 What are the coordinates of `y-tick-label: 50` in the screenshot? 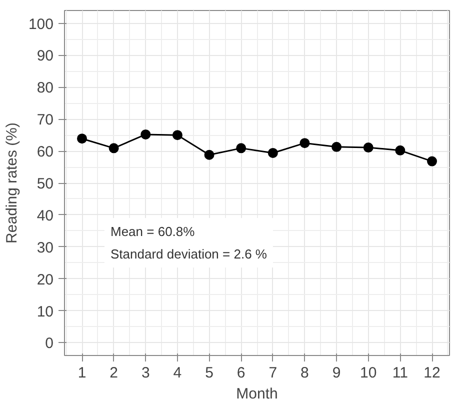 It's located at (45, 184).